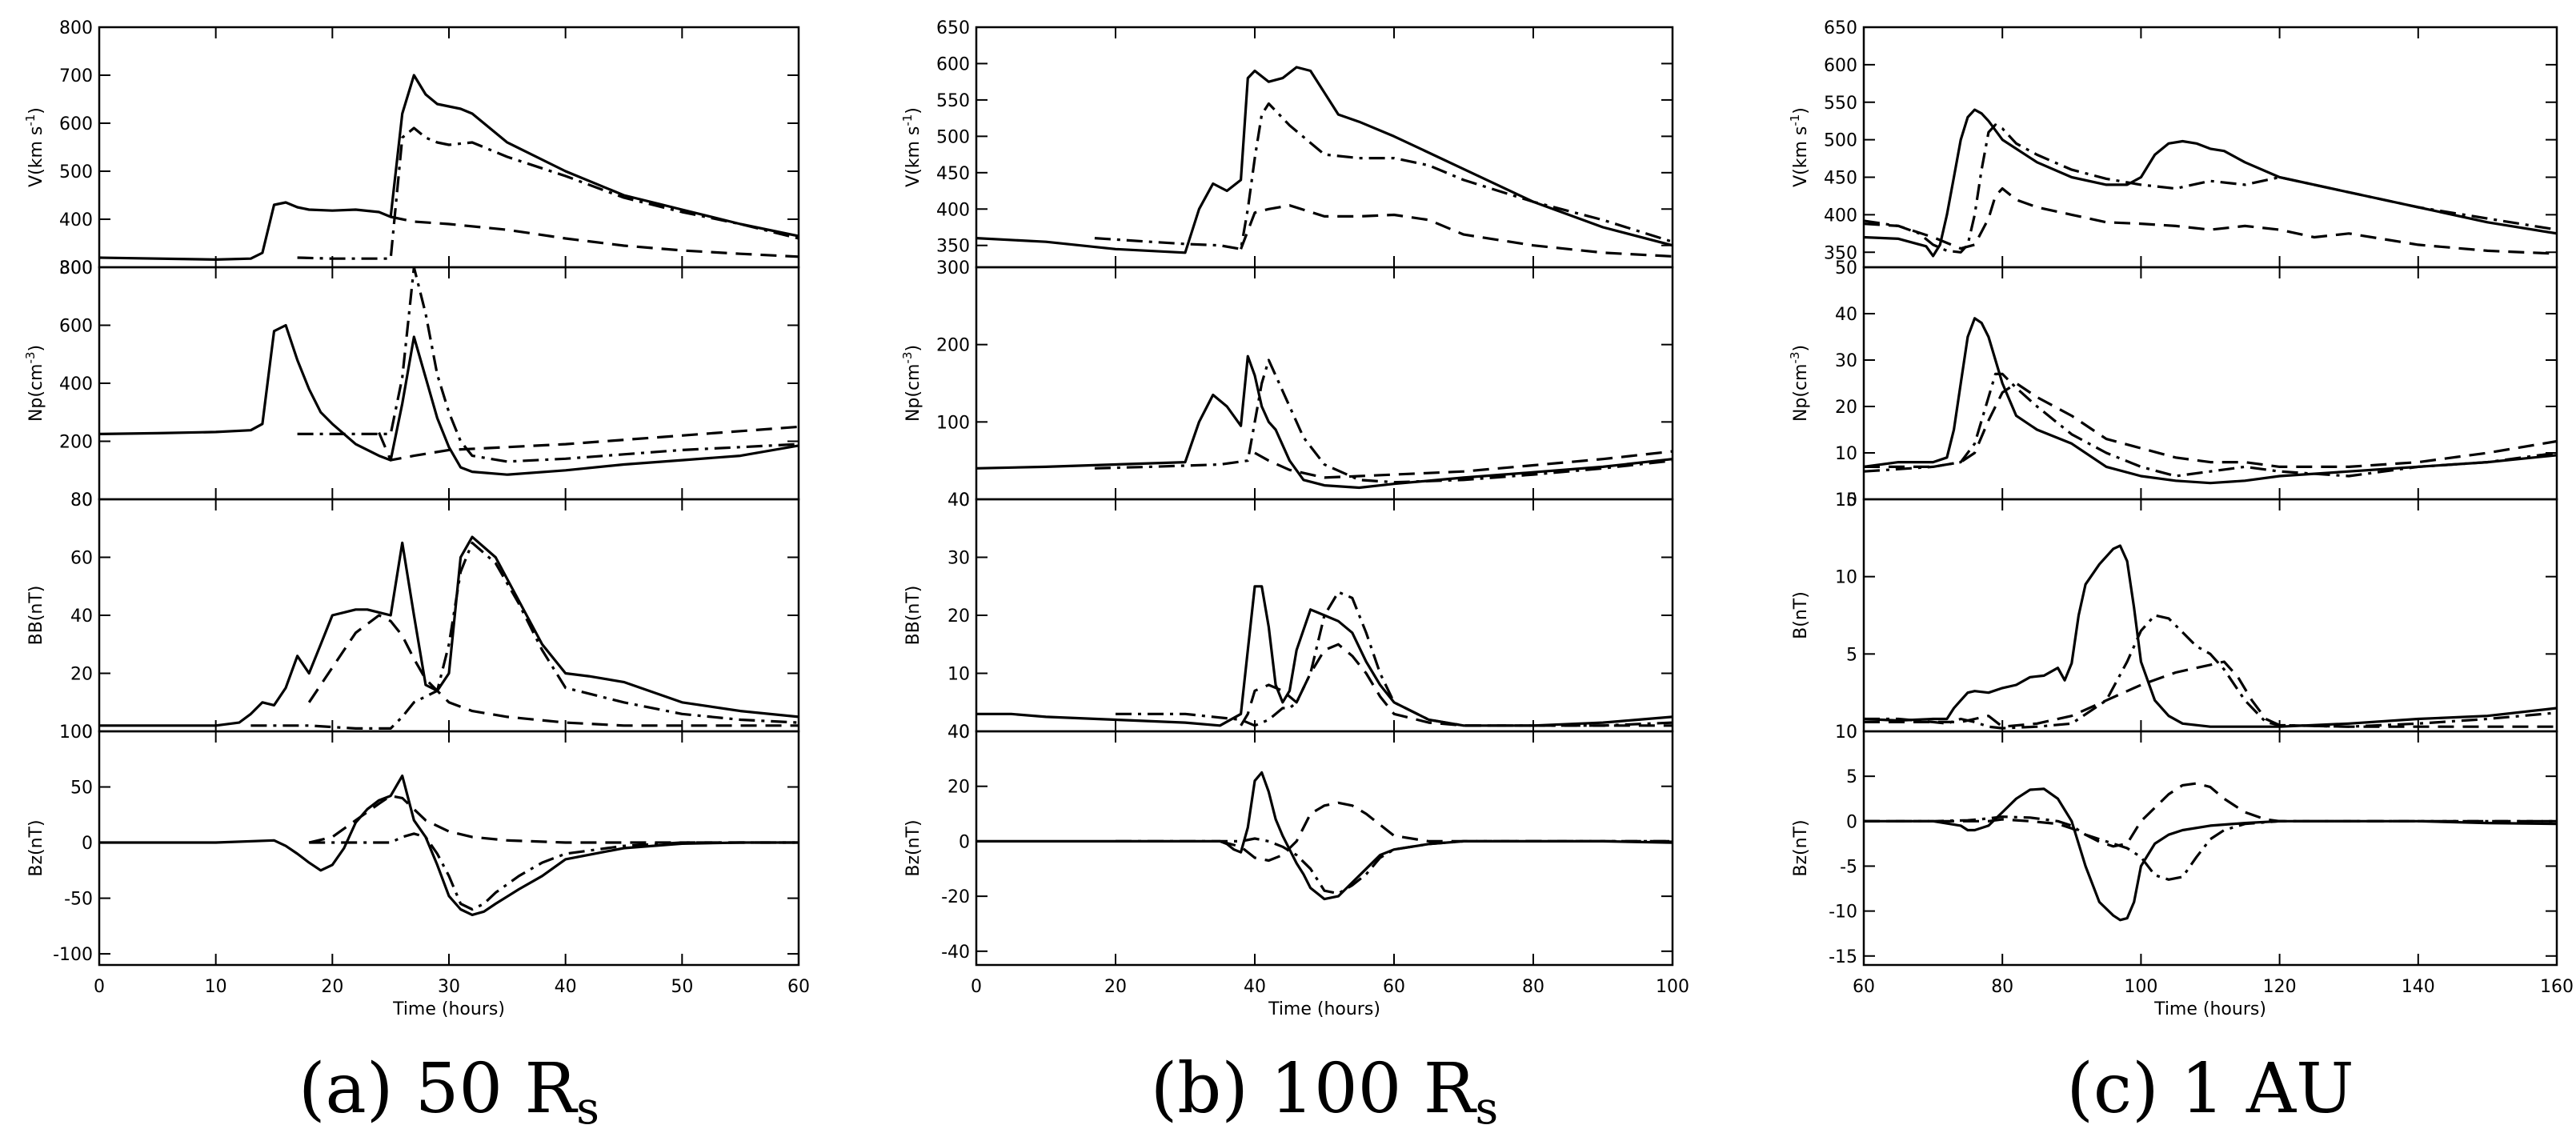 The image size is (2576, 1141). Describe the element at coordinates (1843, 957) in the screenshot. I see `y-tick-label: -15` at that location.